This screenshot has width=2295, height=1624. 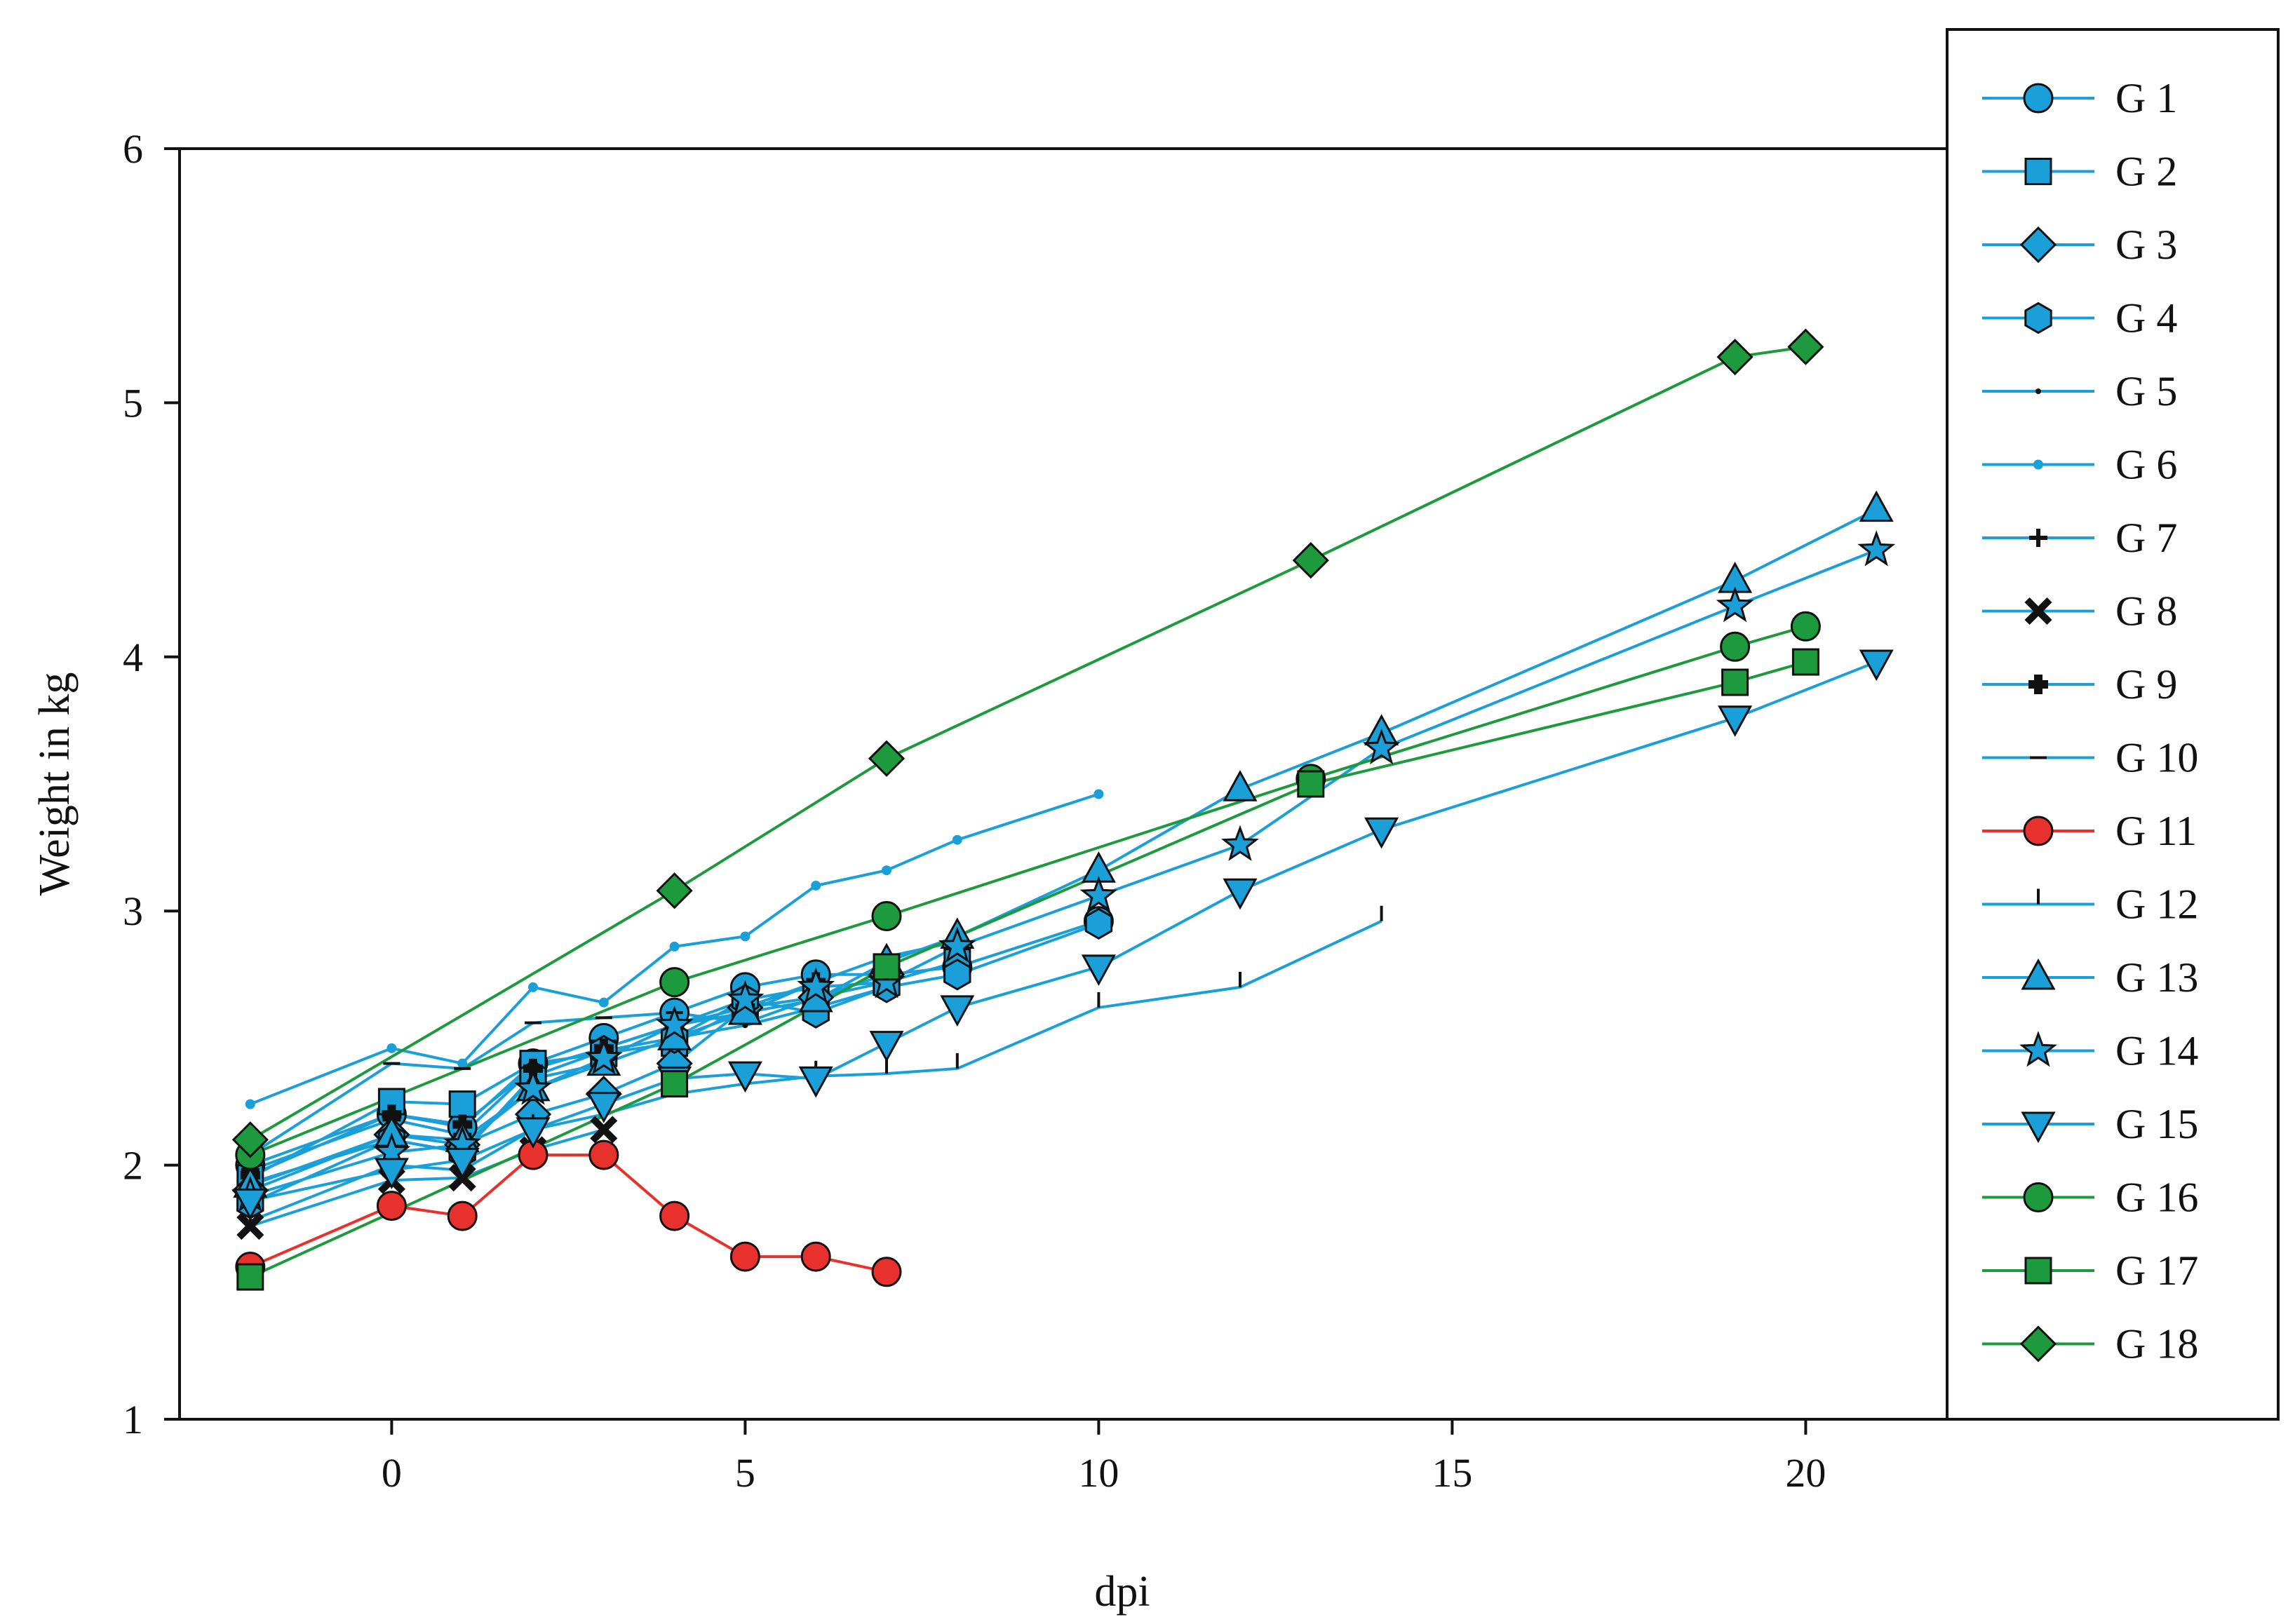 I want to click on legend-item-g9: G 9, so click(x=2079, y=684).